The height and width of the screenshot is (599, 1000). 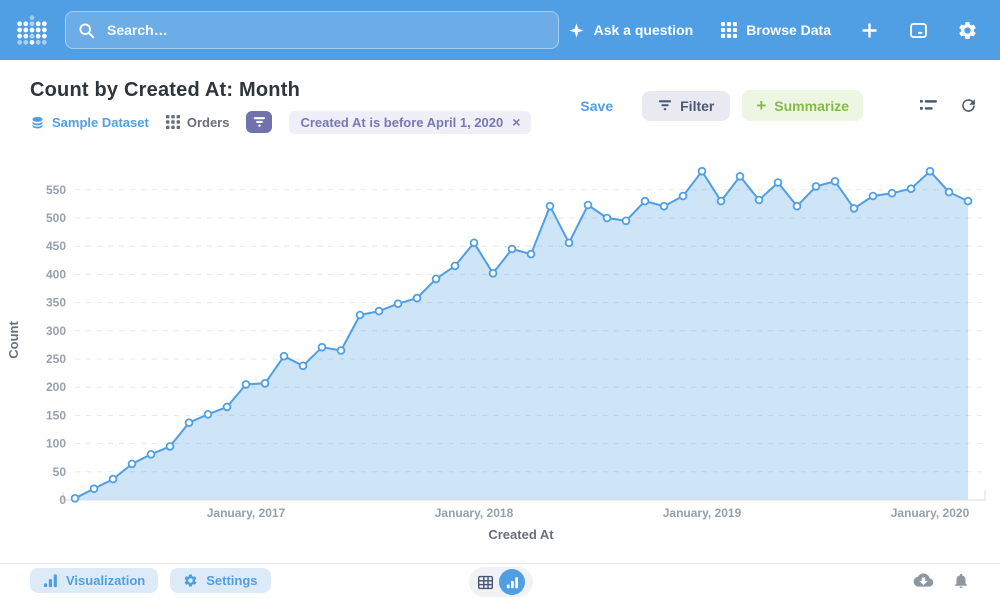 I want to click on grid-icon, so click(x=729, y=30).